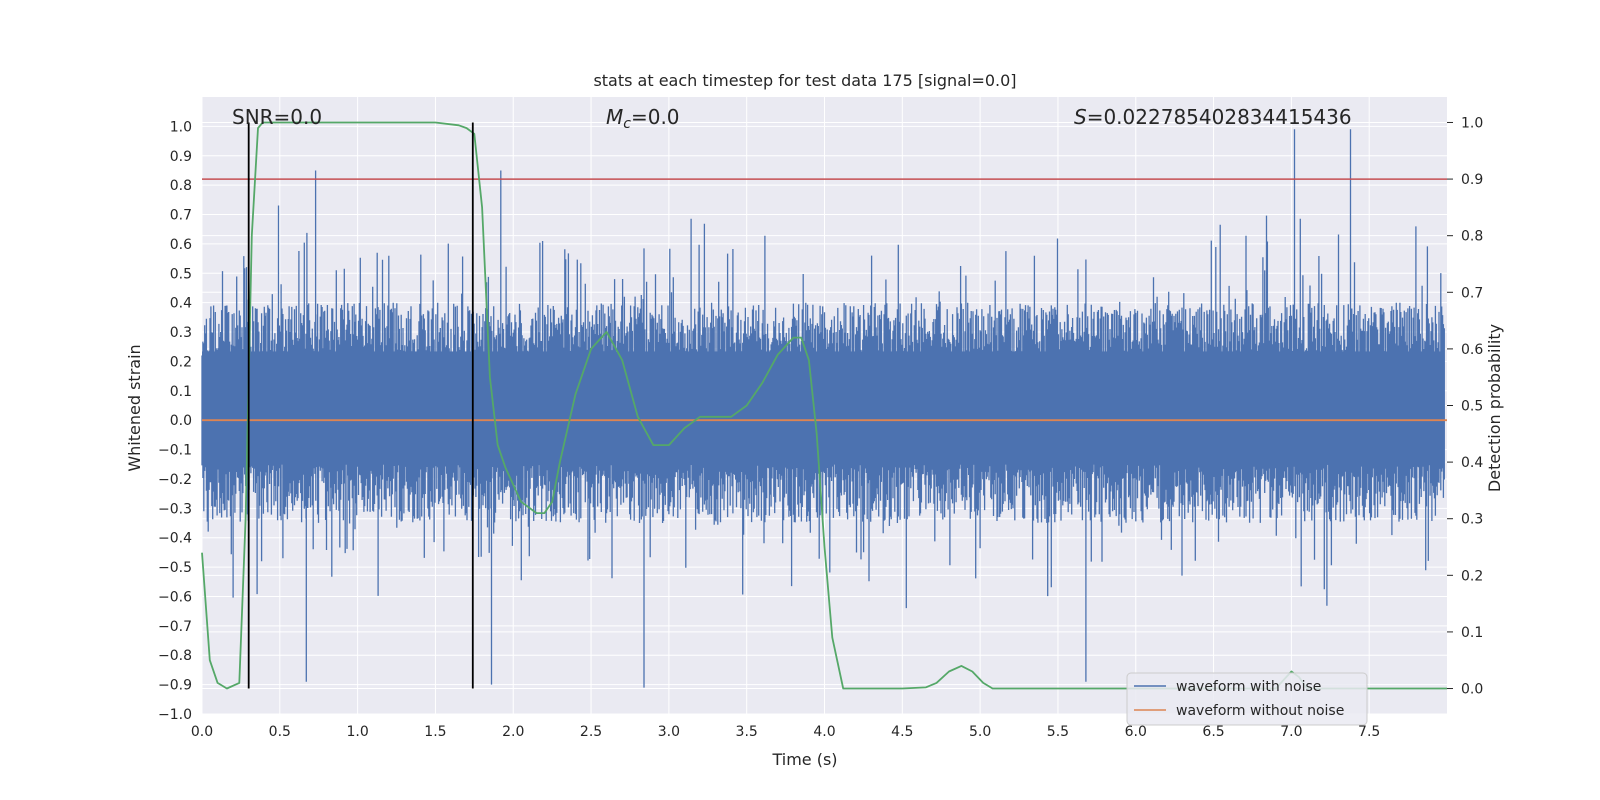 Image resolution: width=1600 pixels, height=800 pixels. Describe the element at coordinates (627, 124) in the screenshot. I see `chirp-mass-subscript: c` at that location.